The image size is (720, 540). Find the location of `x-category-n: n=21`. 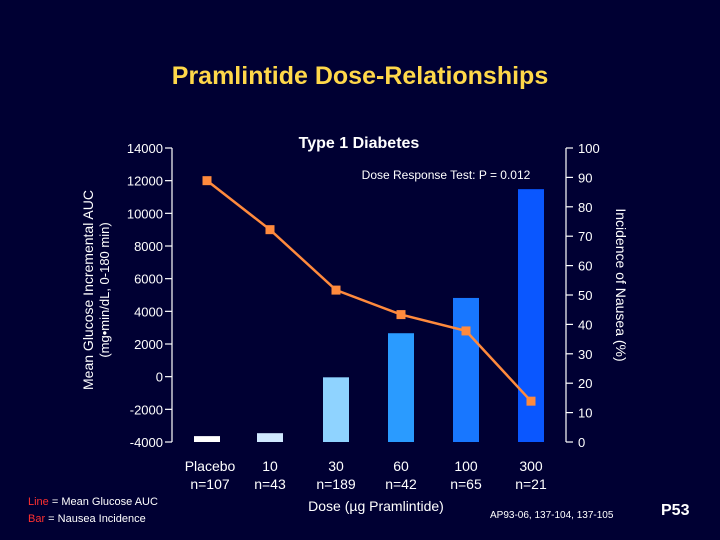

x-category-n: n=21 is located at coordinates (531, 484).